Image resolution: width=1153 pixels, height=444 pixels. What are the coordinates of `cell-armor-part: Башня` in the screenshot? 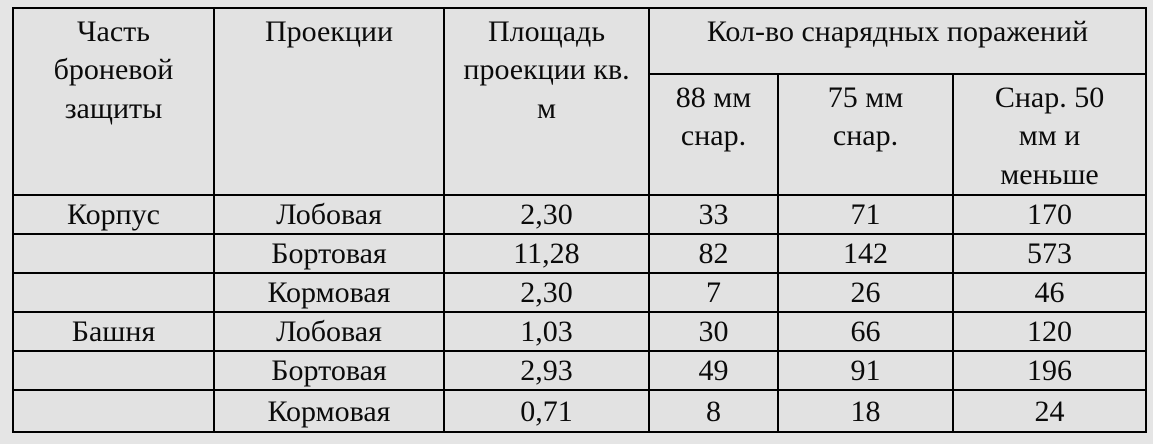 It's located at (113, 332).